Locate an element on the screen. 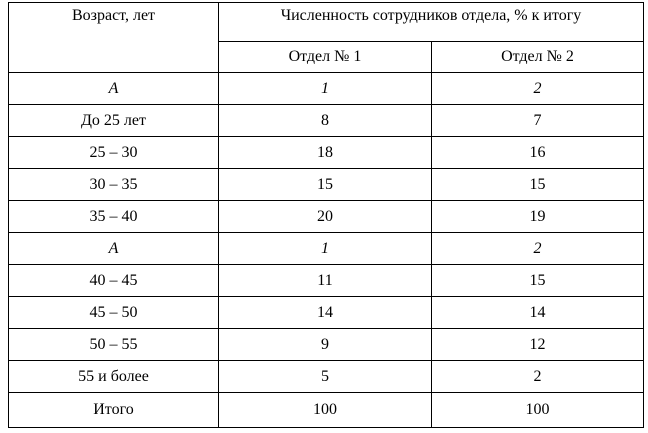 The height and width of the screenshot is (433, 648). table-cell: 7 is located at coordinates (537, 120).